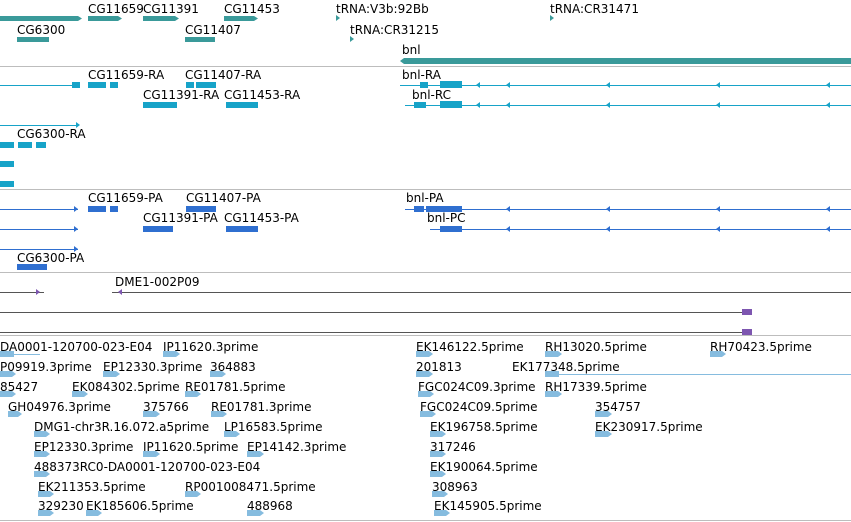 The height and width of the screenshot is (522, 851). I want to click on gene-label-trna-cr31471: tRNA:CR31471, so click(594, 9).